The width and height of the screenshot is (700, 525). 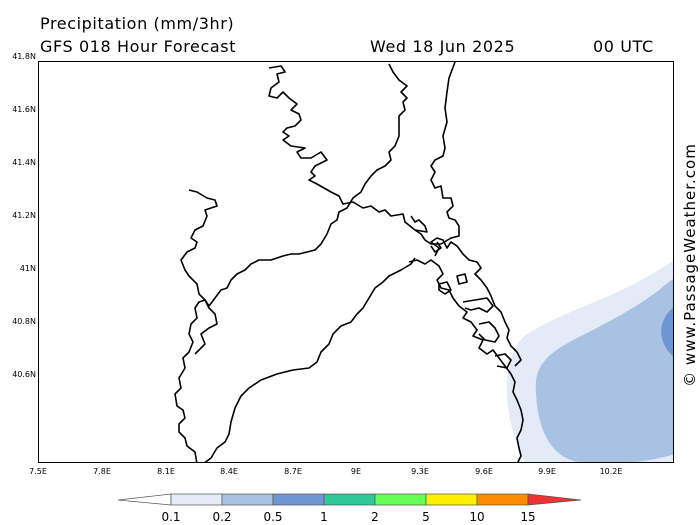 What do you see at coordinates (484, 471) in the screenshot?
I see `lon-label: 9.6E` at bounding box center [484, 471].